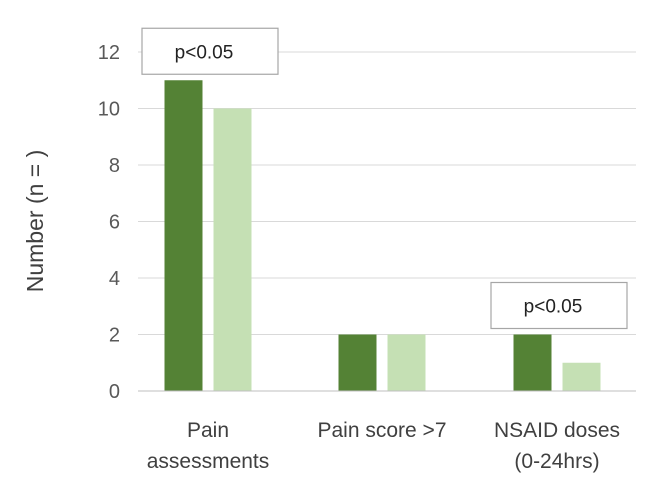 The height and width of the screenshot is (486, 648). What do you see at coordinates (557, 446) in the screenshot?
I see `x-category-label: NSAID doses (0-24hrs)` at bounding box center [557, 446].